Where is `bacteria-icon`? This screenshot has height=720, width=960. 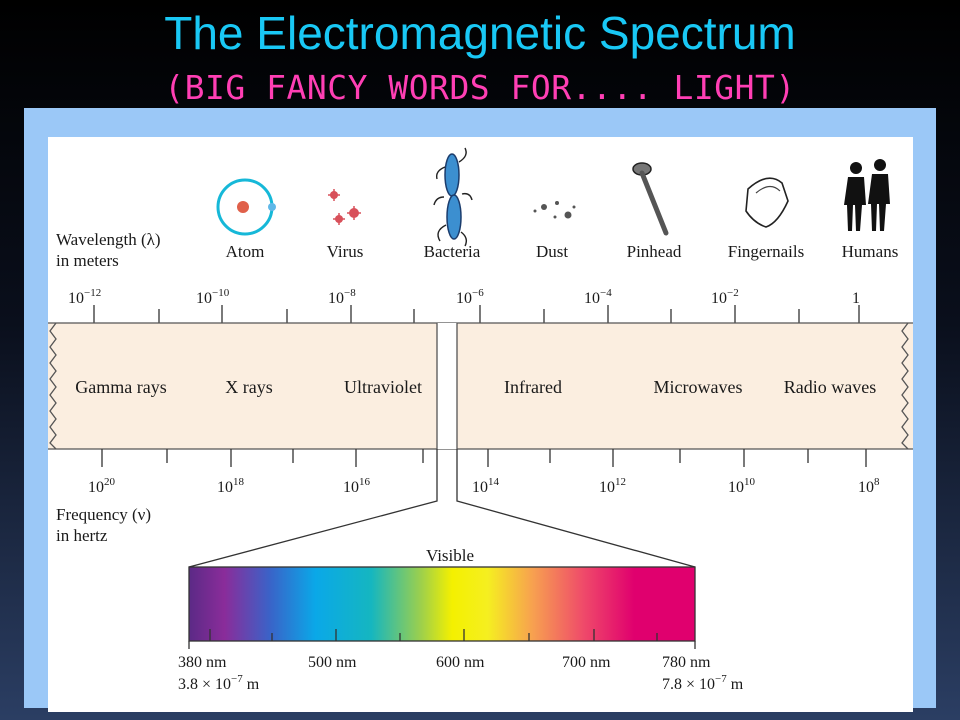 bacteria-icon is located at coordinates (453, 197).